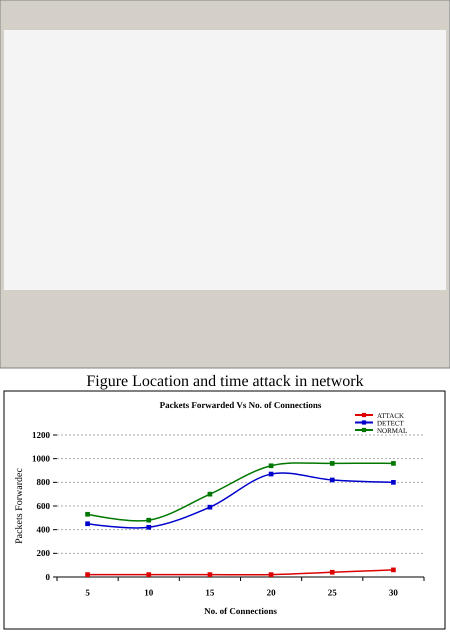  Describe the element at coordinates (43, 482) in the screenshot. I see `y-tick-label: 800` at that location.